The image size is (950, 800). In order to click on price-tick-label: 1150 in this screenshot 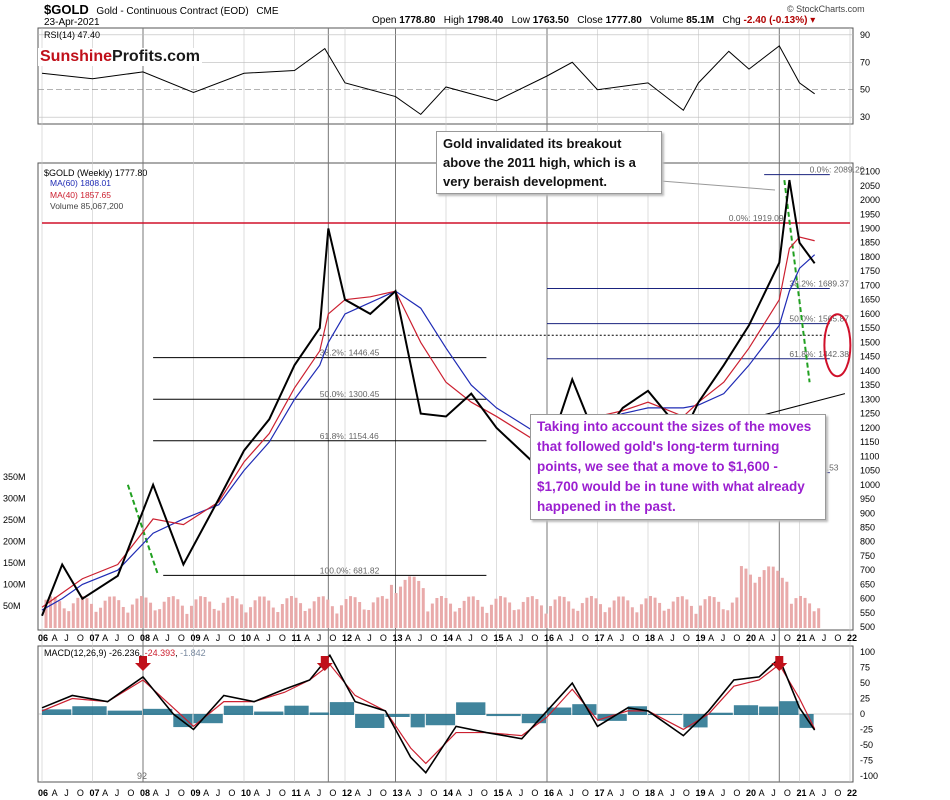, I will do `click(869, 442)`.